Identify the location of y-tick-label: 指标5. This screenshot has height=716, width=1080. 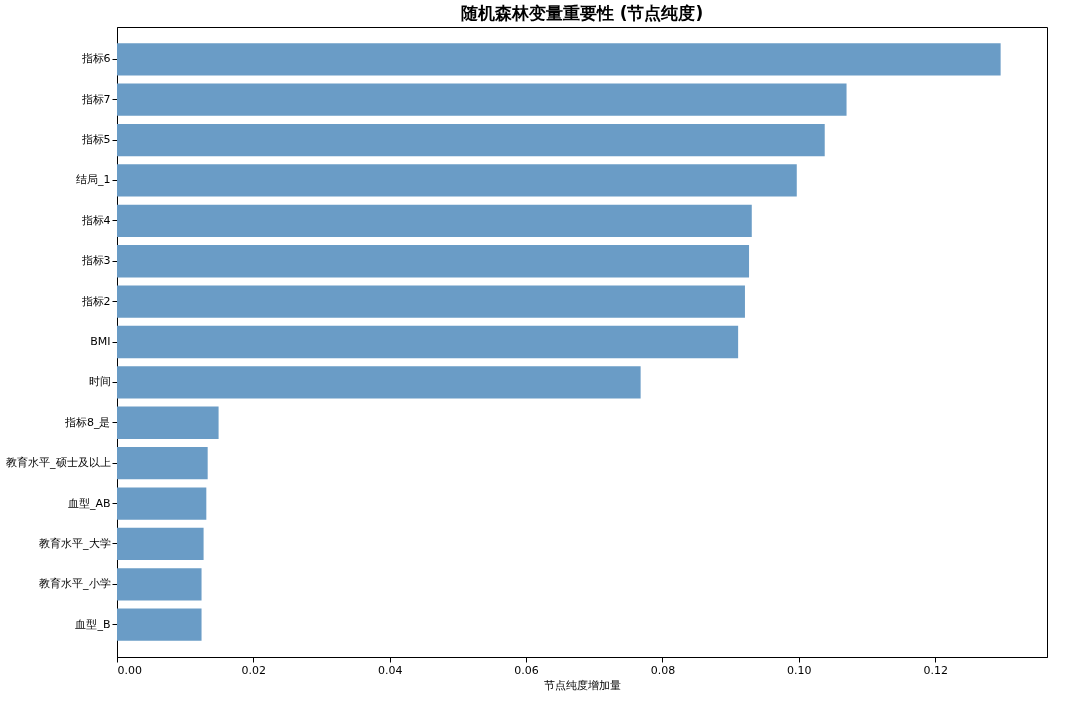
(95, 140).